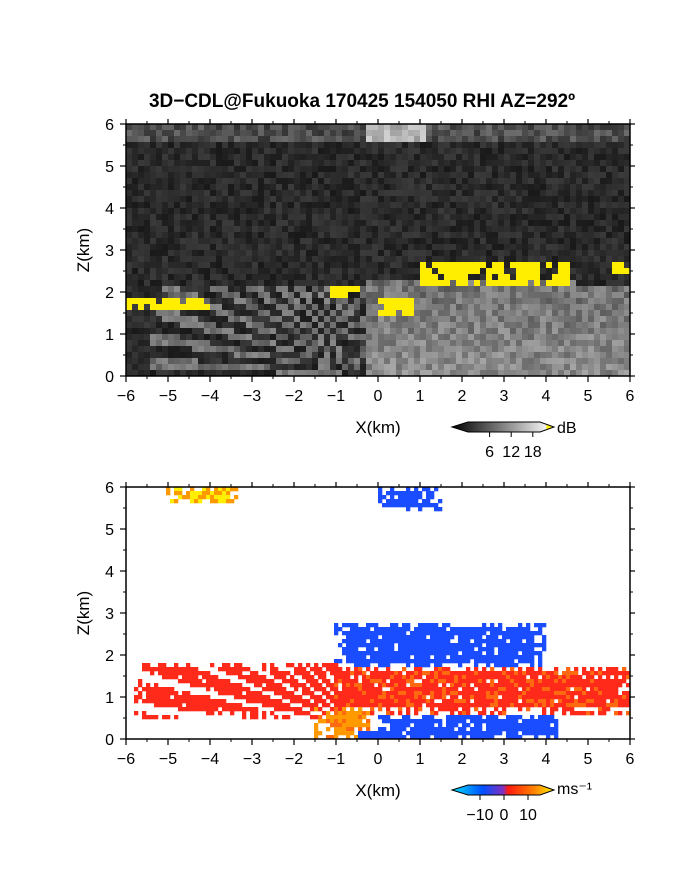 The height and width of the screenshot is (880, 680). Describe the element at coordinates (336, 396) in the screenshot. I see `backscatter-xtick-label: −1` at that location.